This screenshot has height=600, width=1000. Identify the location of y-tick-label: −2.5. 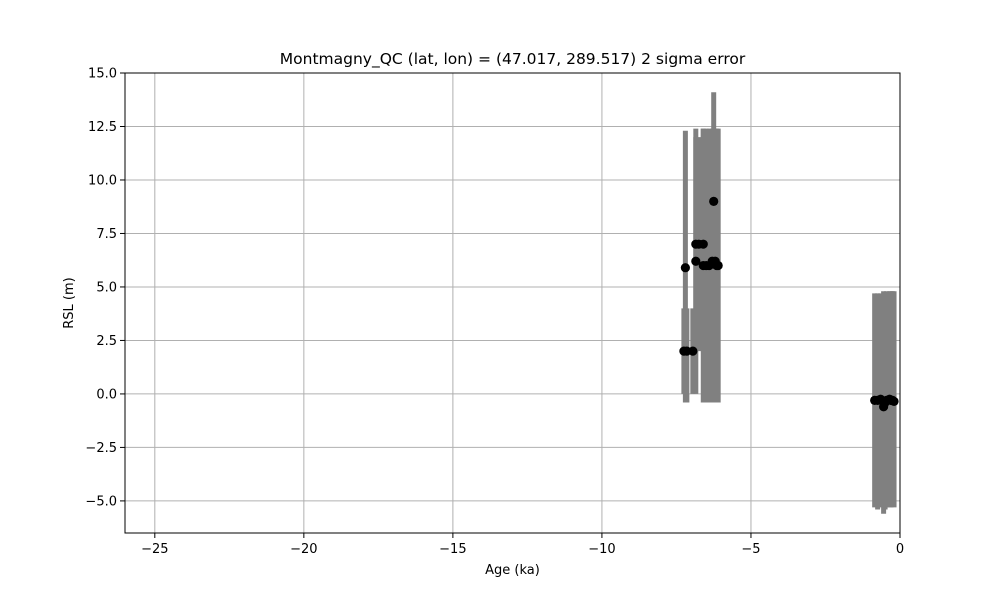
(101, 448).